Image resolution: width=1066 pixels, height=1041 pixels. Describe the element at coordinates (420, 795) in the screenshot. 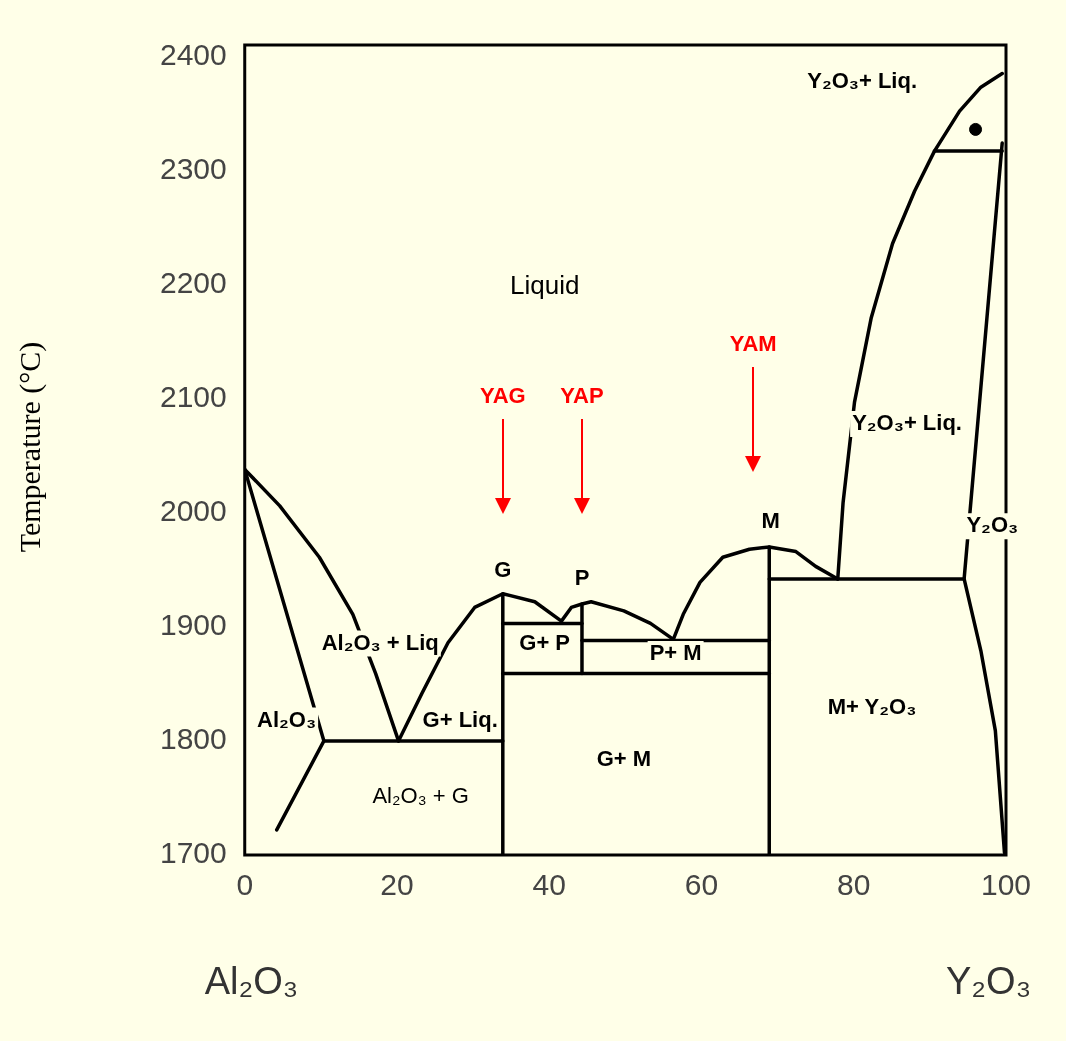

I see `annotation: Al₂O₃ + G` at that location.